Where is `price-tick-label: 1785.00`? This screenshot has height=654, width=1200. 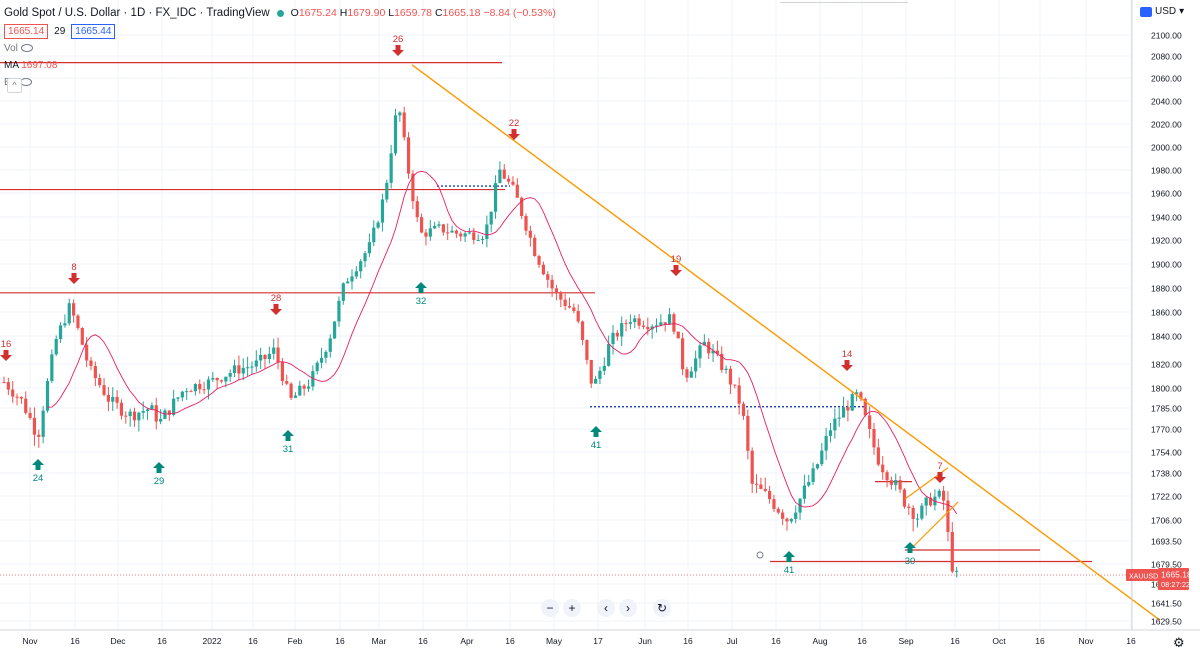
price-tick-label: 1785.00 is located at coordinates (1166, 409).